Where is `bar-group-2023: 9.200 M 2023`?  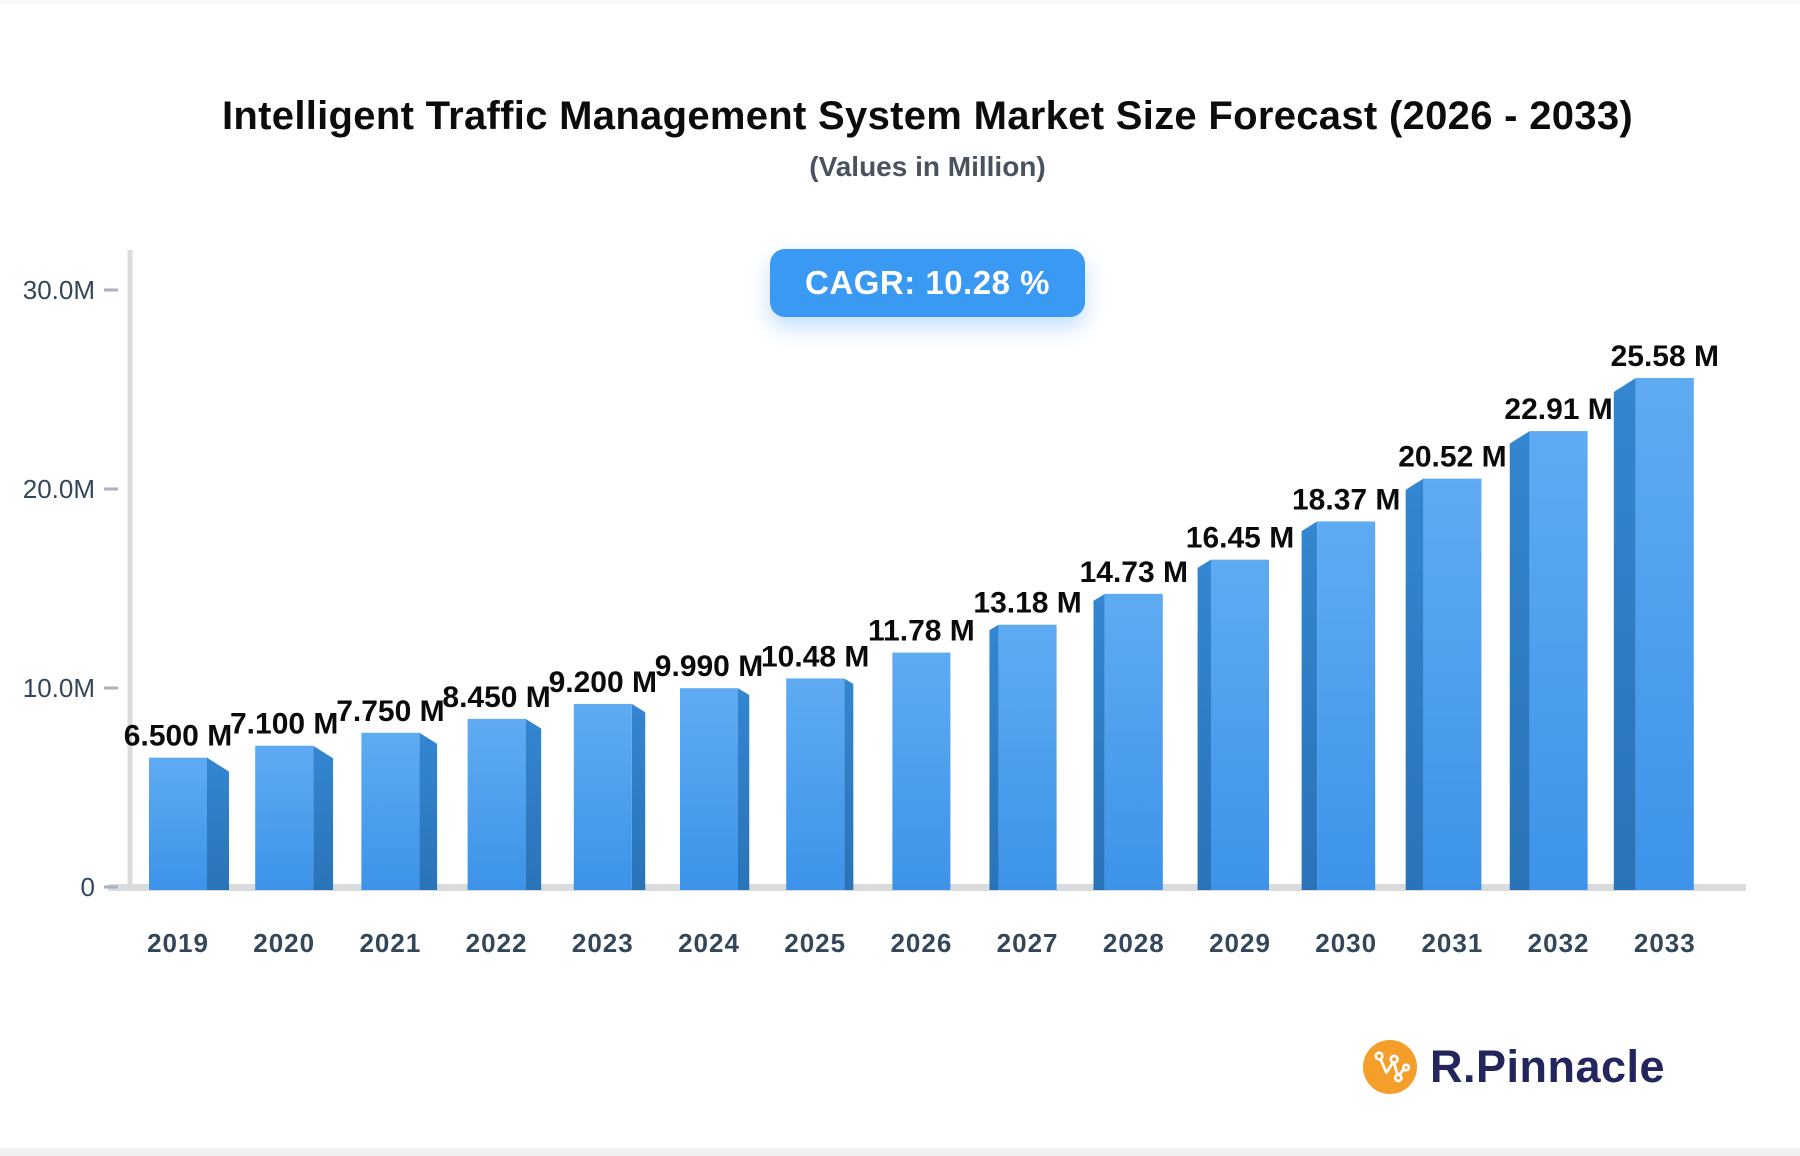
bar-group-2023: 9.200 M 2023 is located at coordinates (603, 812).